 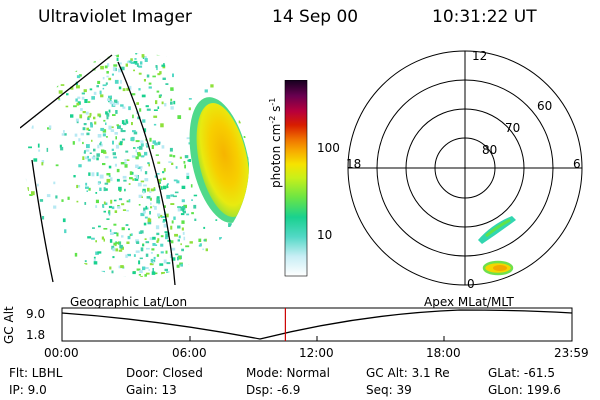 I want to click on gain-status: Gain: 13, so click(x=151, y=390).